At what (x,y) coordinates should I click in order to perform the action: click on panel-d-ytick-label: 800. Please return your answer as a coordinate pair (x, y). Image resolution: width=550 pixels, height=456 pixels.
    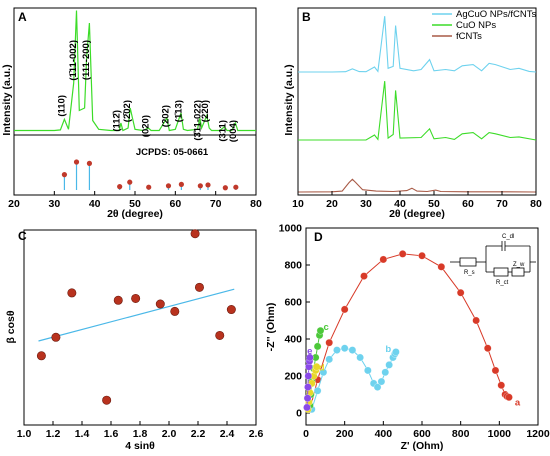
    Looking at the image, I should click on (293, 266).